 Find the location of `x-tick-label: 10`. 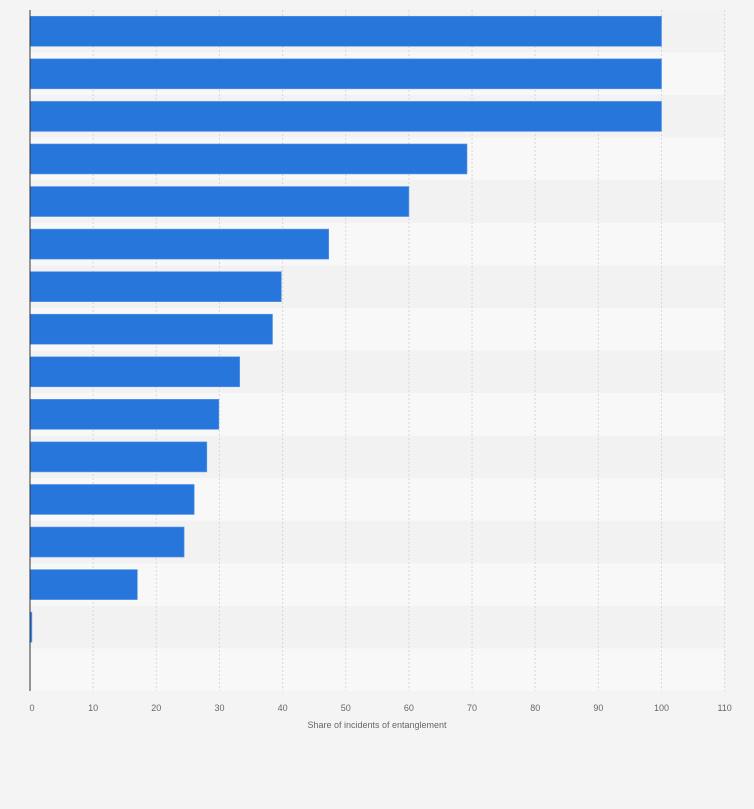

x-tick-label: 10 is located at coordinates (93, 708).